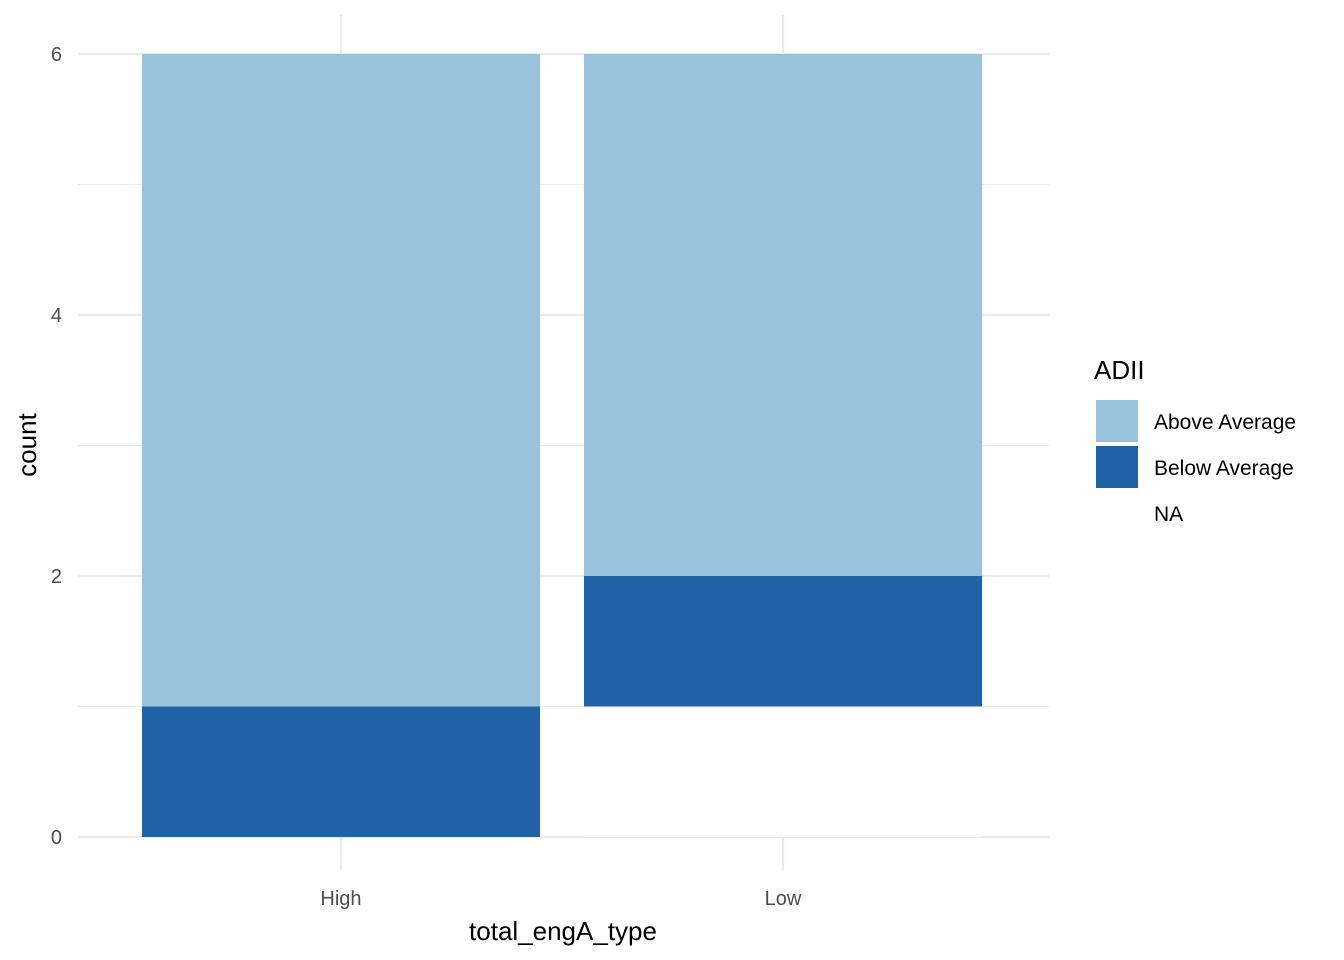  What do you see at coordinates (56, 446) in the screenshot?
I see `y-axis-ticks: 0 2 4 6` at bounding box center [56, 446].